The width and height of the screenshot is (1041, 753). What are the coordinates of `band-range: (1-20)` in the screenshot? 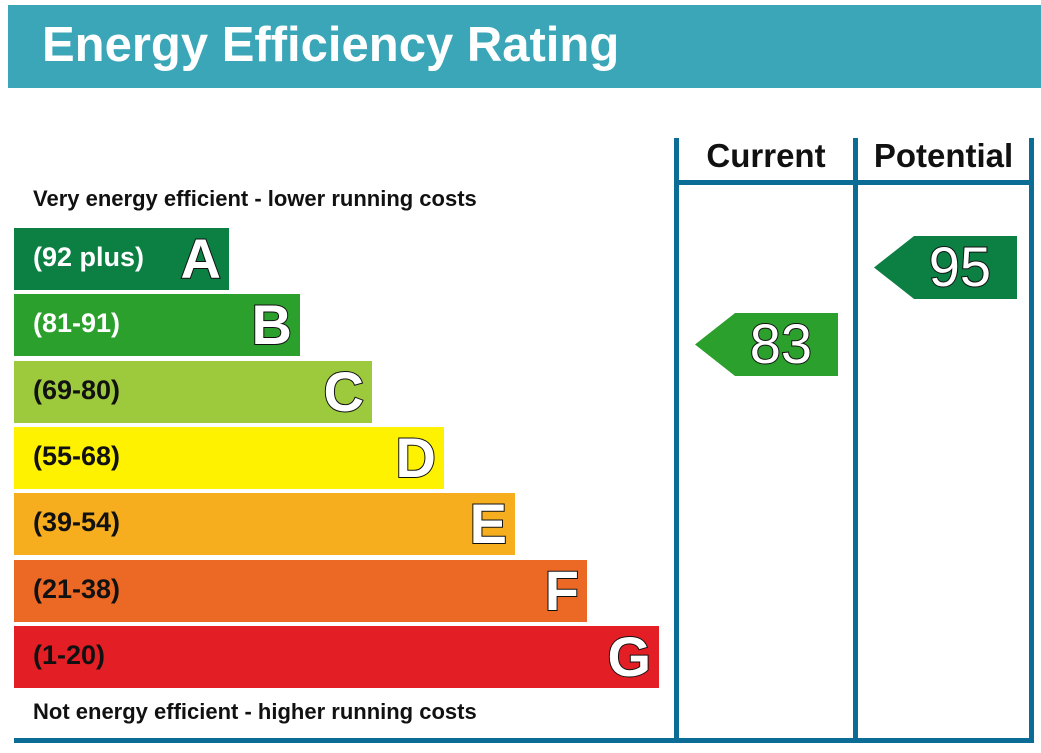 It's located at (69, 655).